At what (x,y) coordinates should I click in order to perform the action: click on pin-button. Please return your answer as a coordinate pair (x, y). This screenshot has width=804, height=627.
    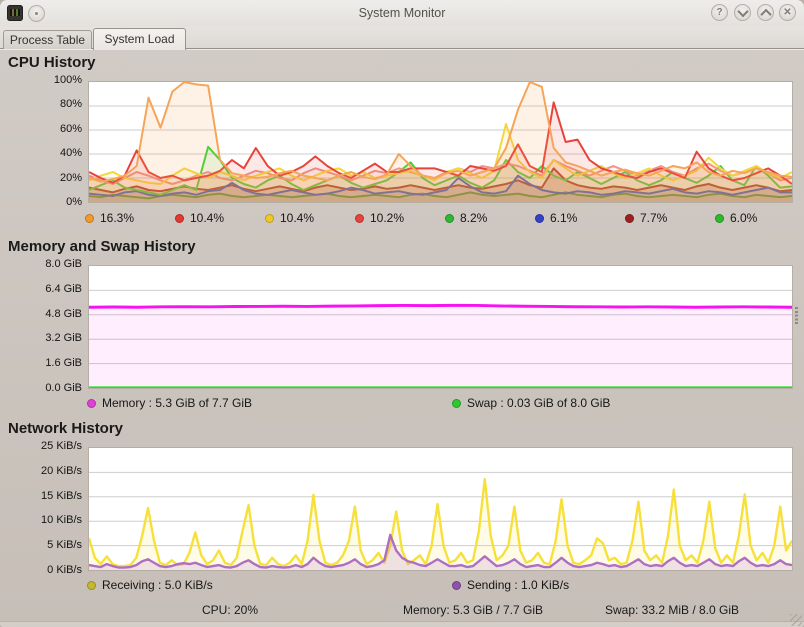
    Looking at the image, I should click on (36, 13).